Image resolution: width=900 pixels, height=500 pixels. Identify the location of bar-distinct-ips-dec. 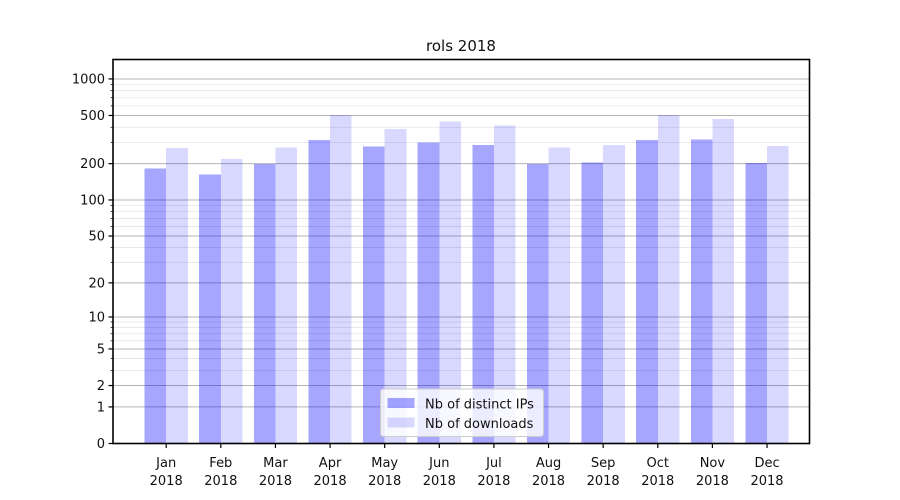
(756, 303).